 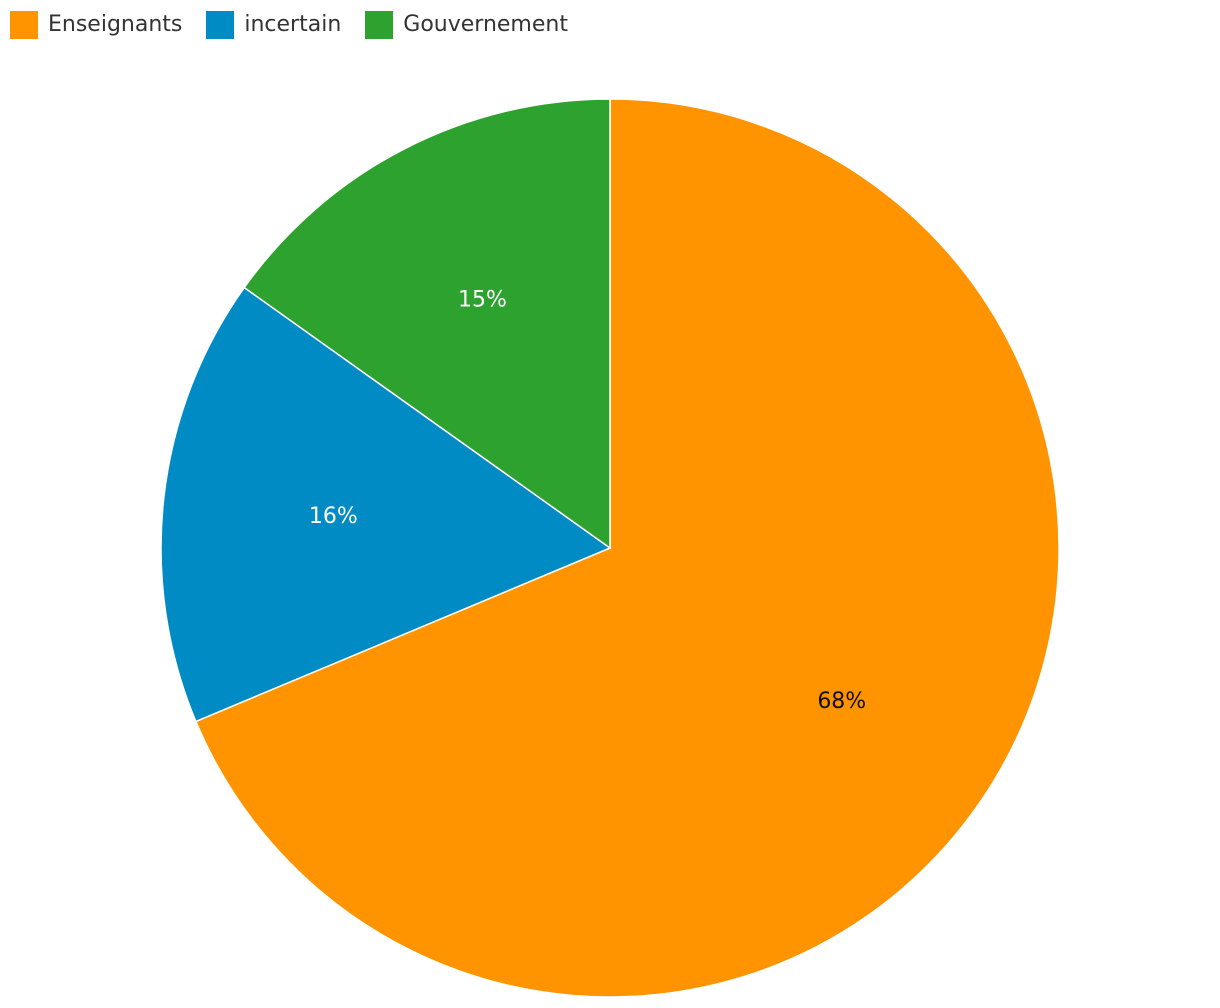 I want to click on legend-item-enseignants: Enseignants, so click(x=96, y=25).